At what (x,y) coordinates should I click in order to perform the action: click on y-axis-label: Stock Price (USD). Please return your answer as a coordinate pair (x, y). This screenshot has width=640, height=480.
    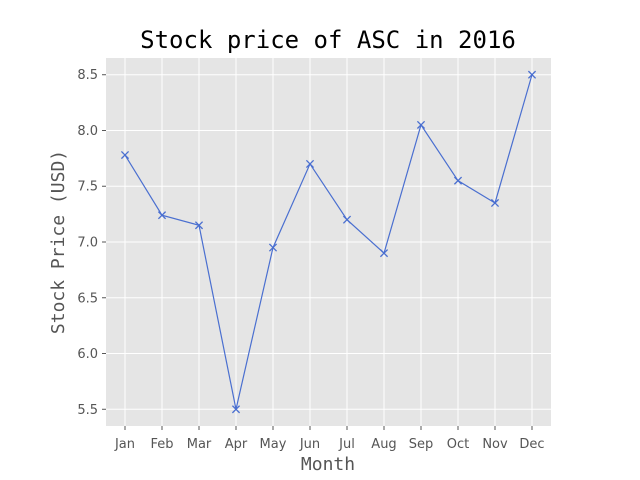
    Looking at the image, I should click on (58, 242).